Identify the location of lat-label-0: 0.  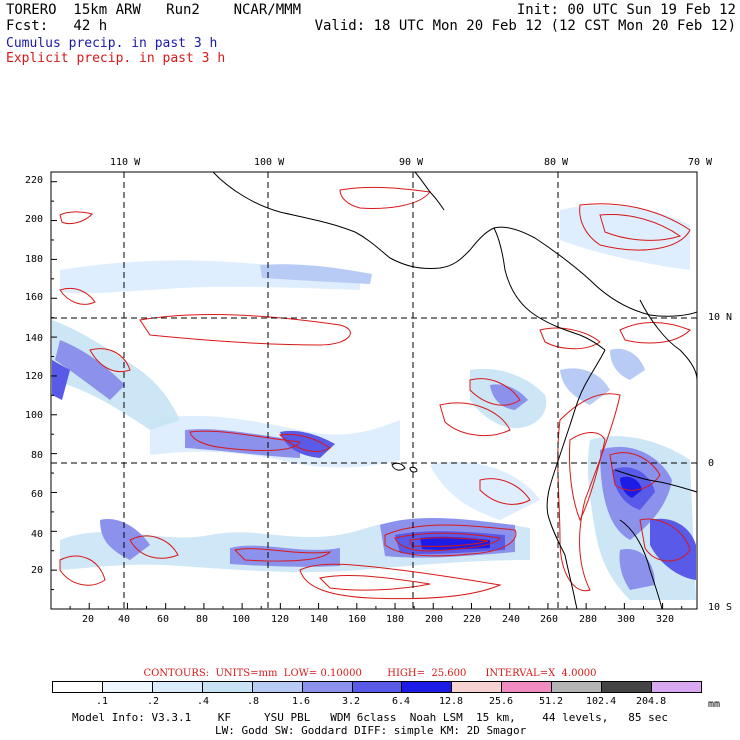
(711, 463).